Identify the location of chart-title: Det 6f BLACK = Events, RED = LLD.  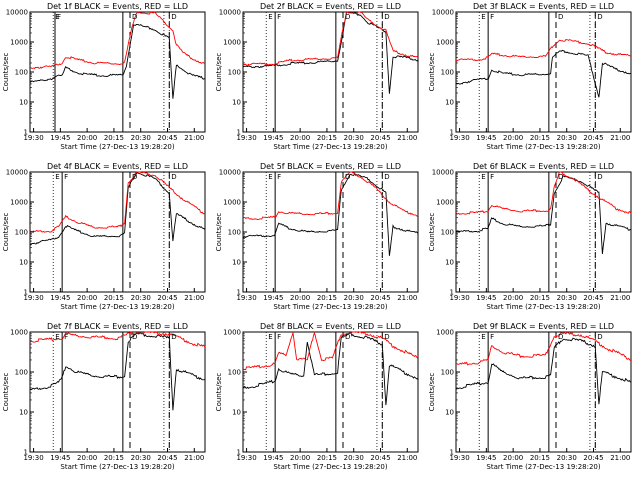
(543, 166).